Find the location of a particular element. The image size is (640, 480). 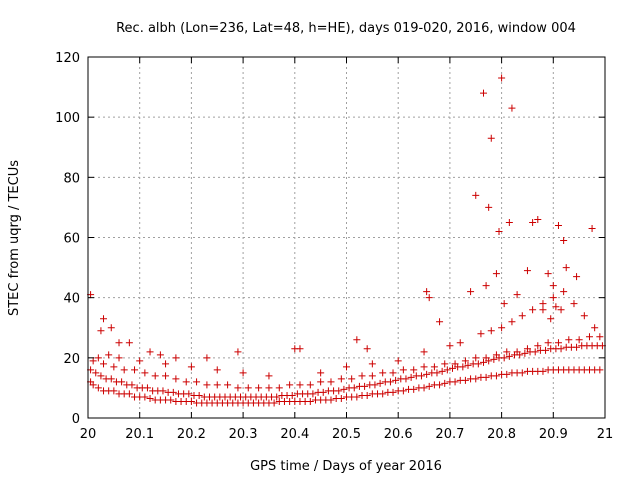

x-tick-label: 20.8 is located at coordinates (501, 434).